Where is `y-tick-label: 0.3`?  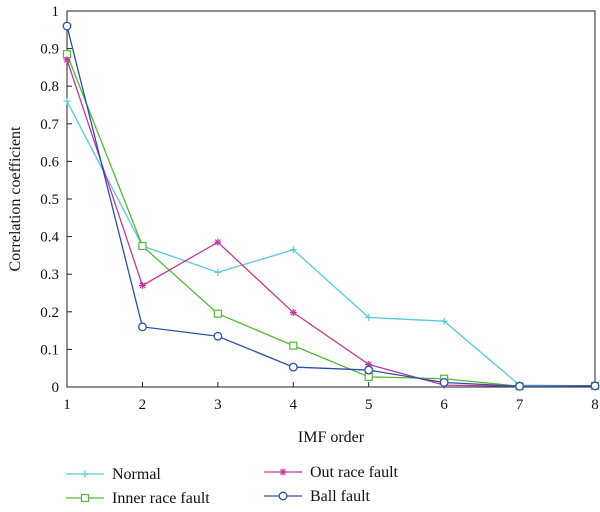 y-tick-label: 0.3 is located at coordinates (49, 275).